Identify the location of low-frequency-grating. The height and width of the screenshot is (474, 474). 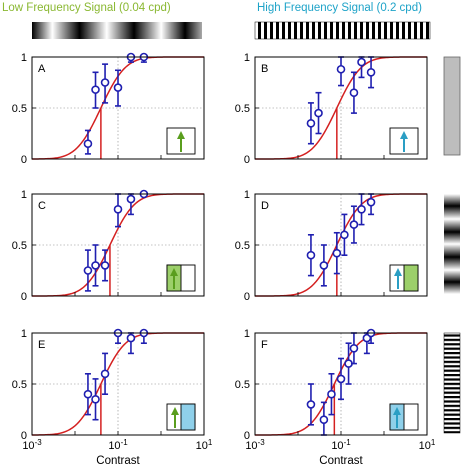
(117, 30).